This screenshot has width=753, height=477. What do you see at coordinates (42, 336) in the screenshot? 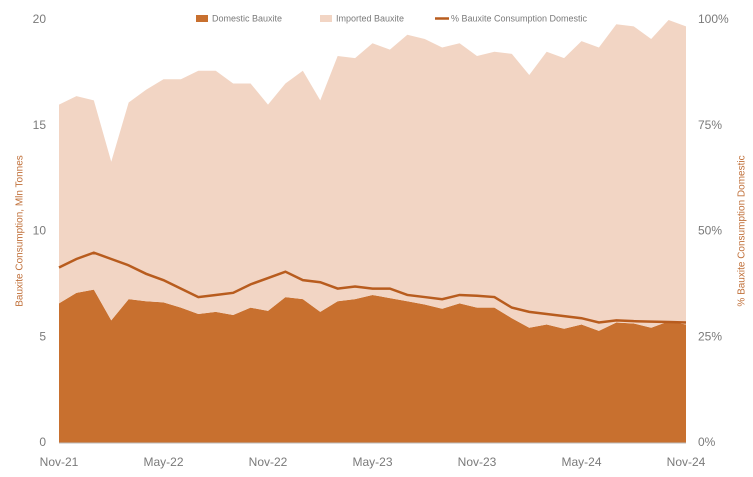
I see `y-tick-label: 5` at bounding box center [42, 336].